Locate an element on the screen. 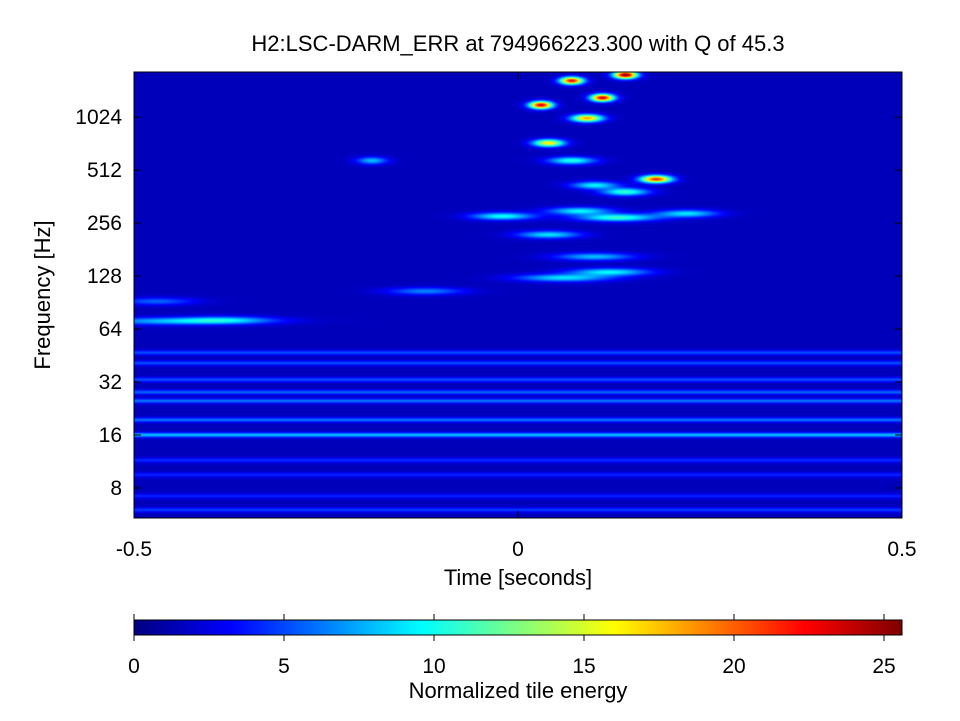 The image size is (960, 721). x-tick-label: 0.5 is located at coordinates (901, 549).